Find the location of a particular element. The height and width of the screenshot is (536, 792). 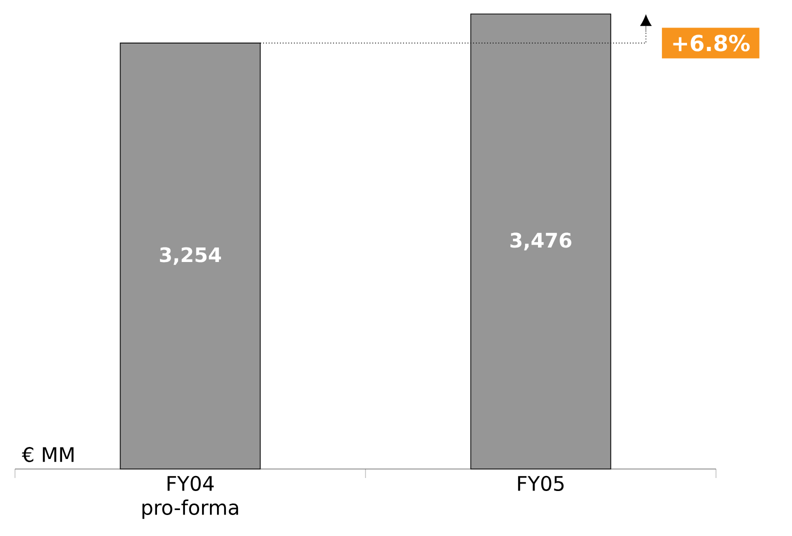

data-label: 3,254 is located at coordinates (190, 256).